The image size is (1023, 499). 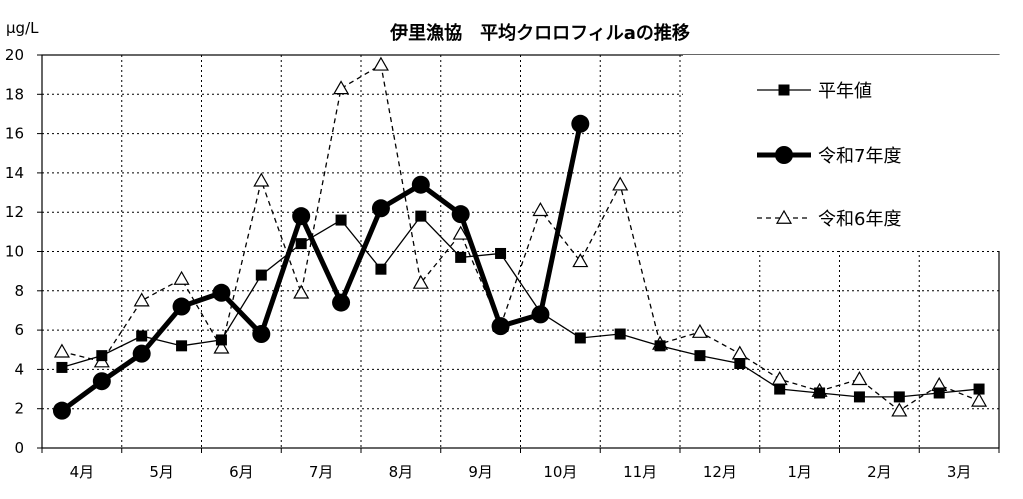 What do you see at coordinates (22, 28) in the screenshot?
I see `y-axis-label: μg/L` at bounding box center [22, 28].